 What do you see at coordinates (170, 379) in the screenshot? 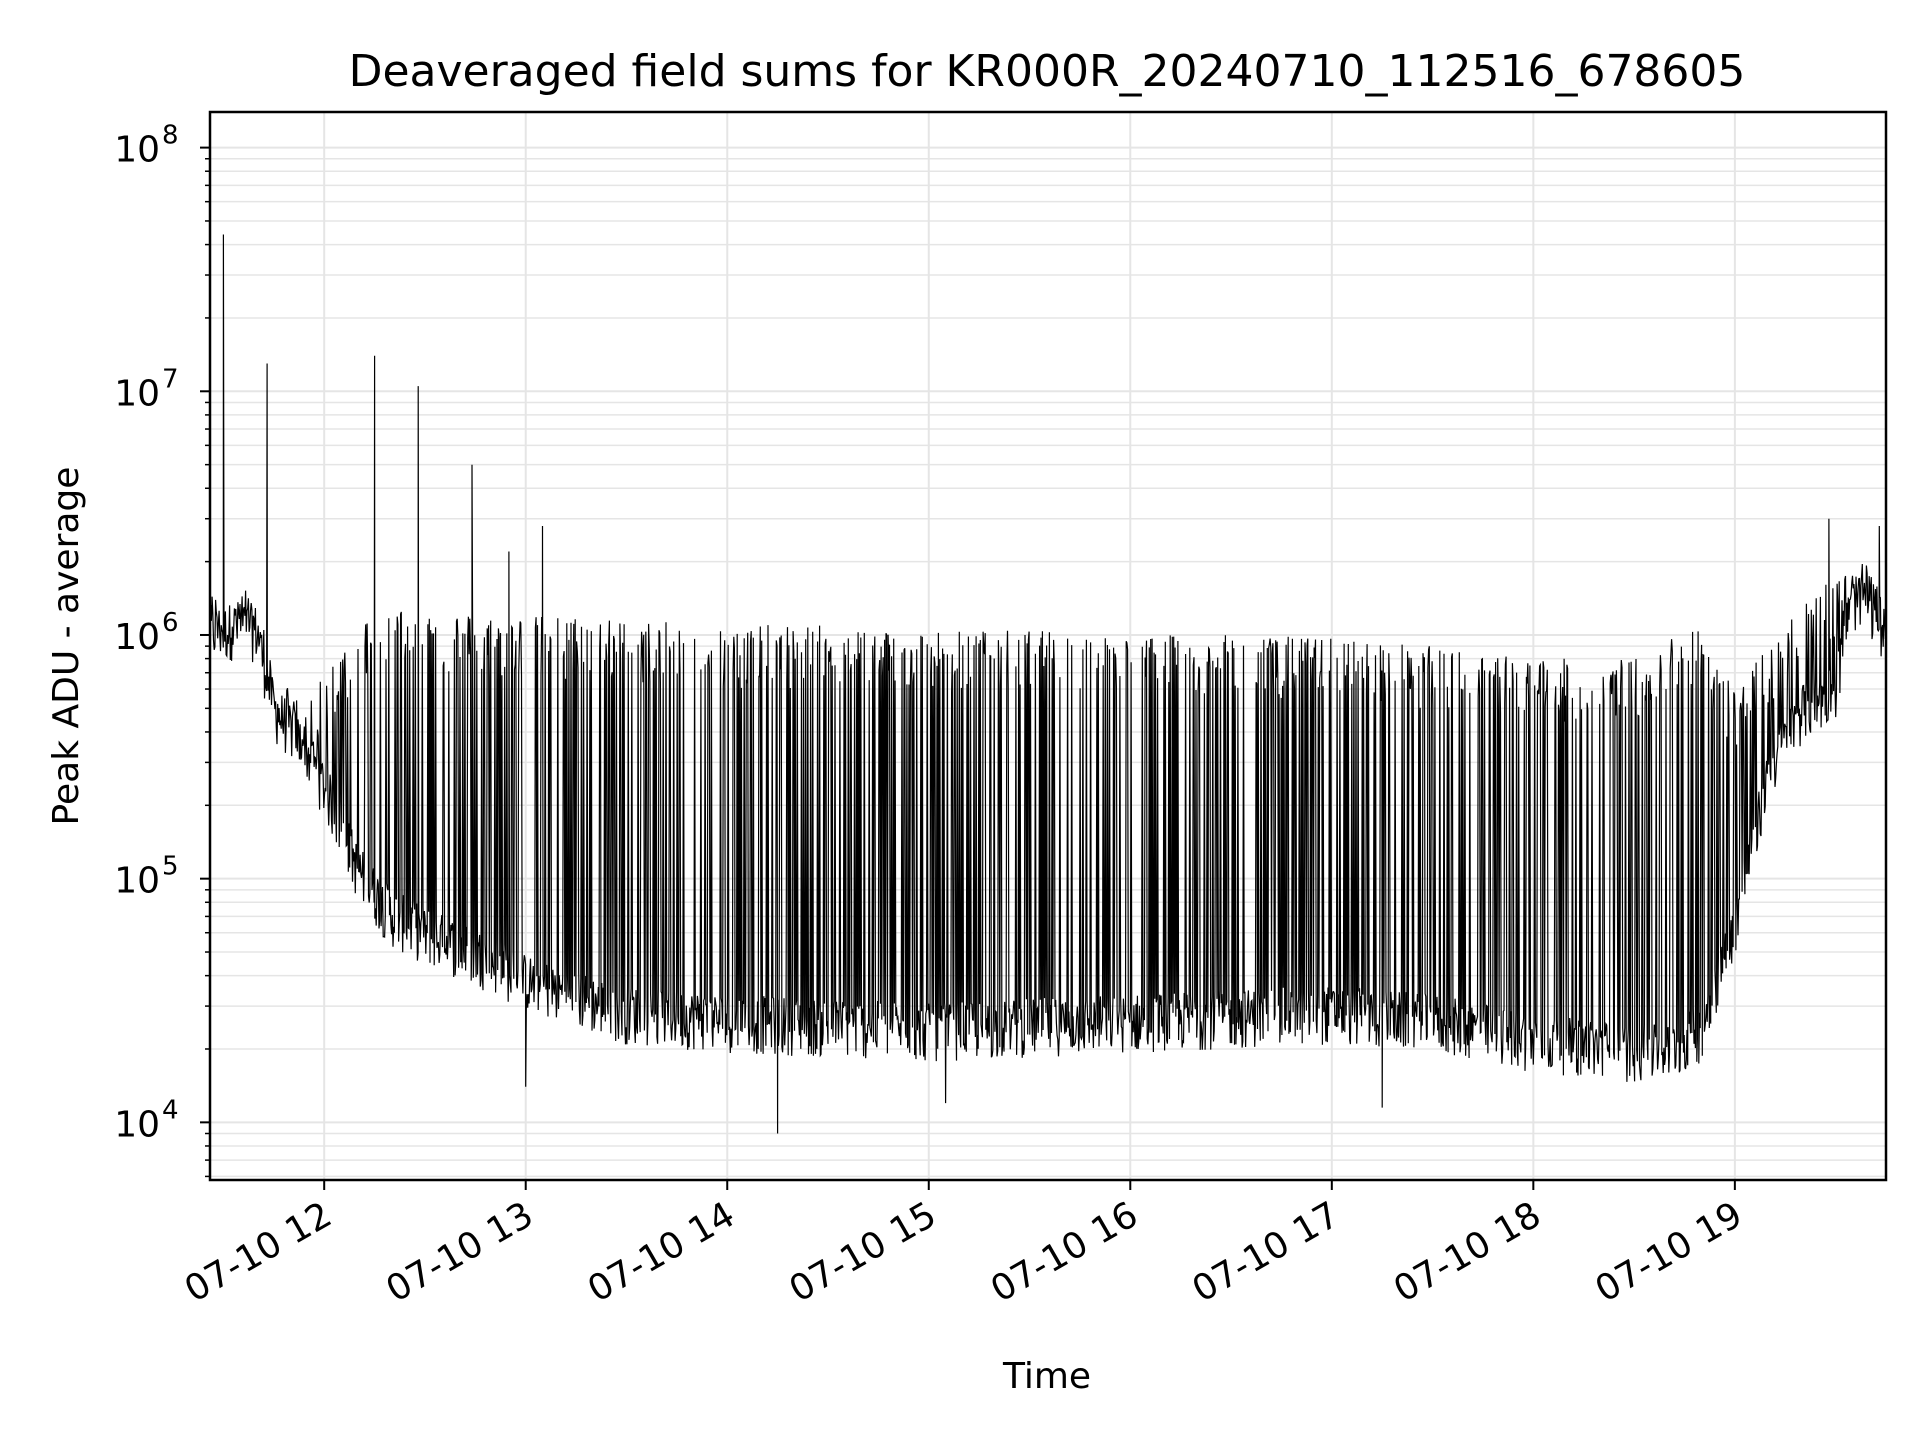
I see `y-tick-exponent: 7` at bounding box center [170, 379].